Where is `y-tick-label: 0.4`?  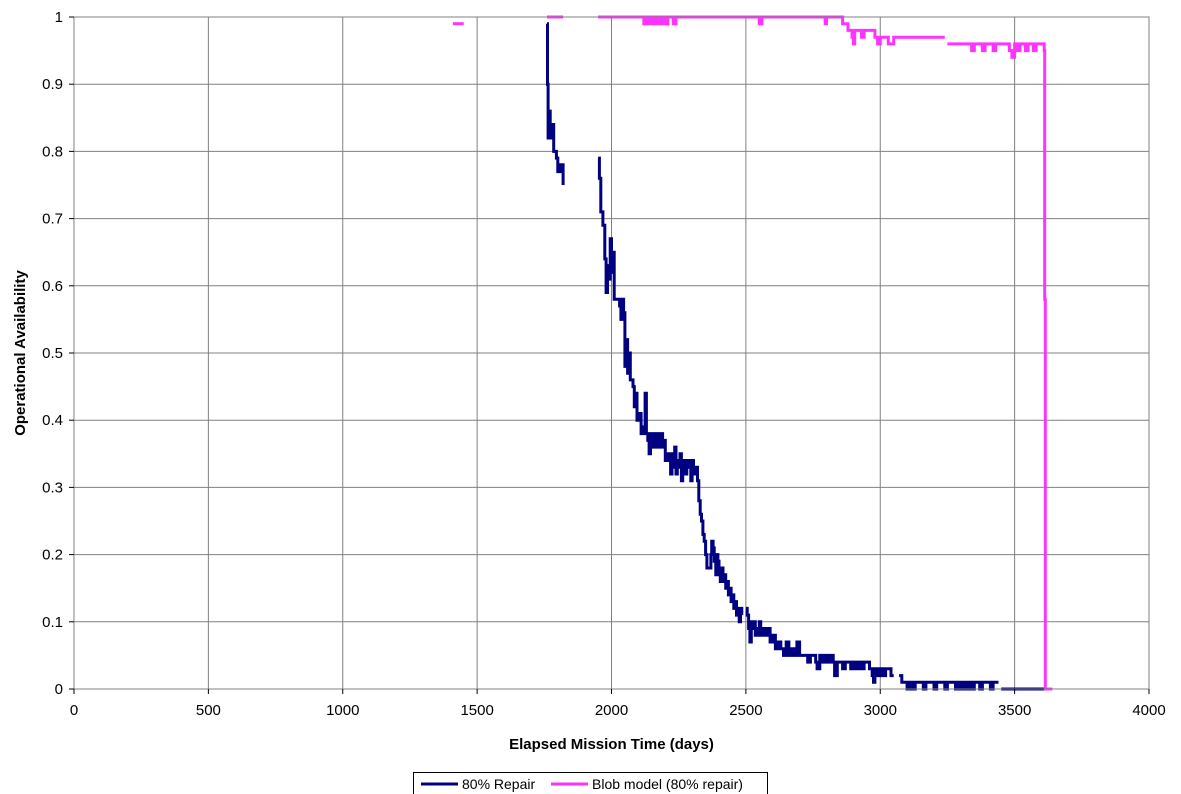
y-tick-label: 0.4 is located at coordinates (52, 420).